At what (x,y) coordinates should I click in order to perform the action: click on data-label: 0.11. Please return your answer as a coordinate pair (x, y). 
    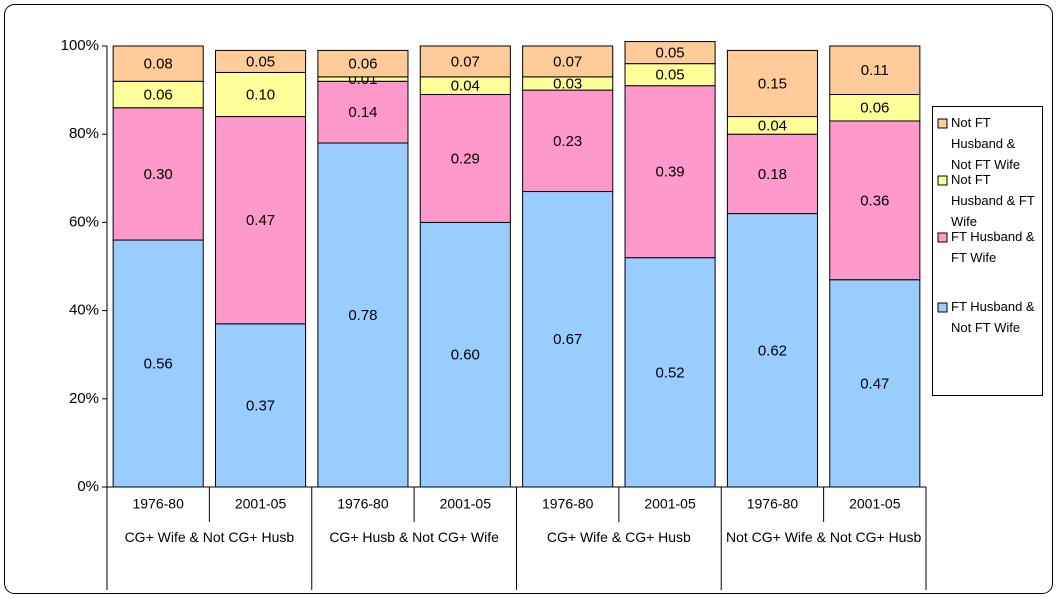
    Looking at the image, I should click on (875, 70).